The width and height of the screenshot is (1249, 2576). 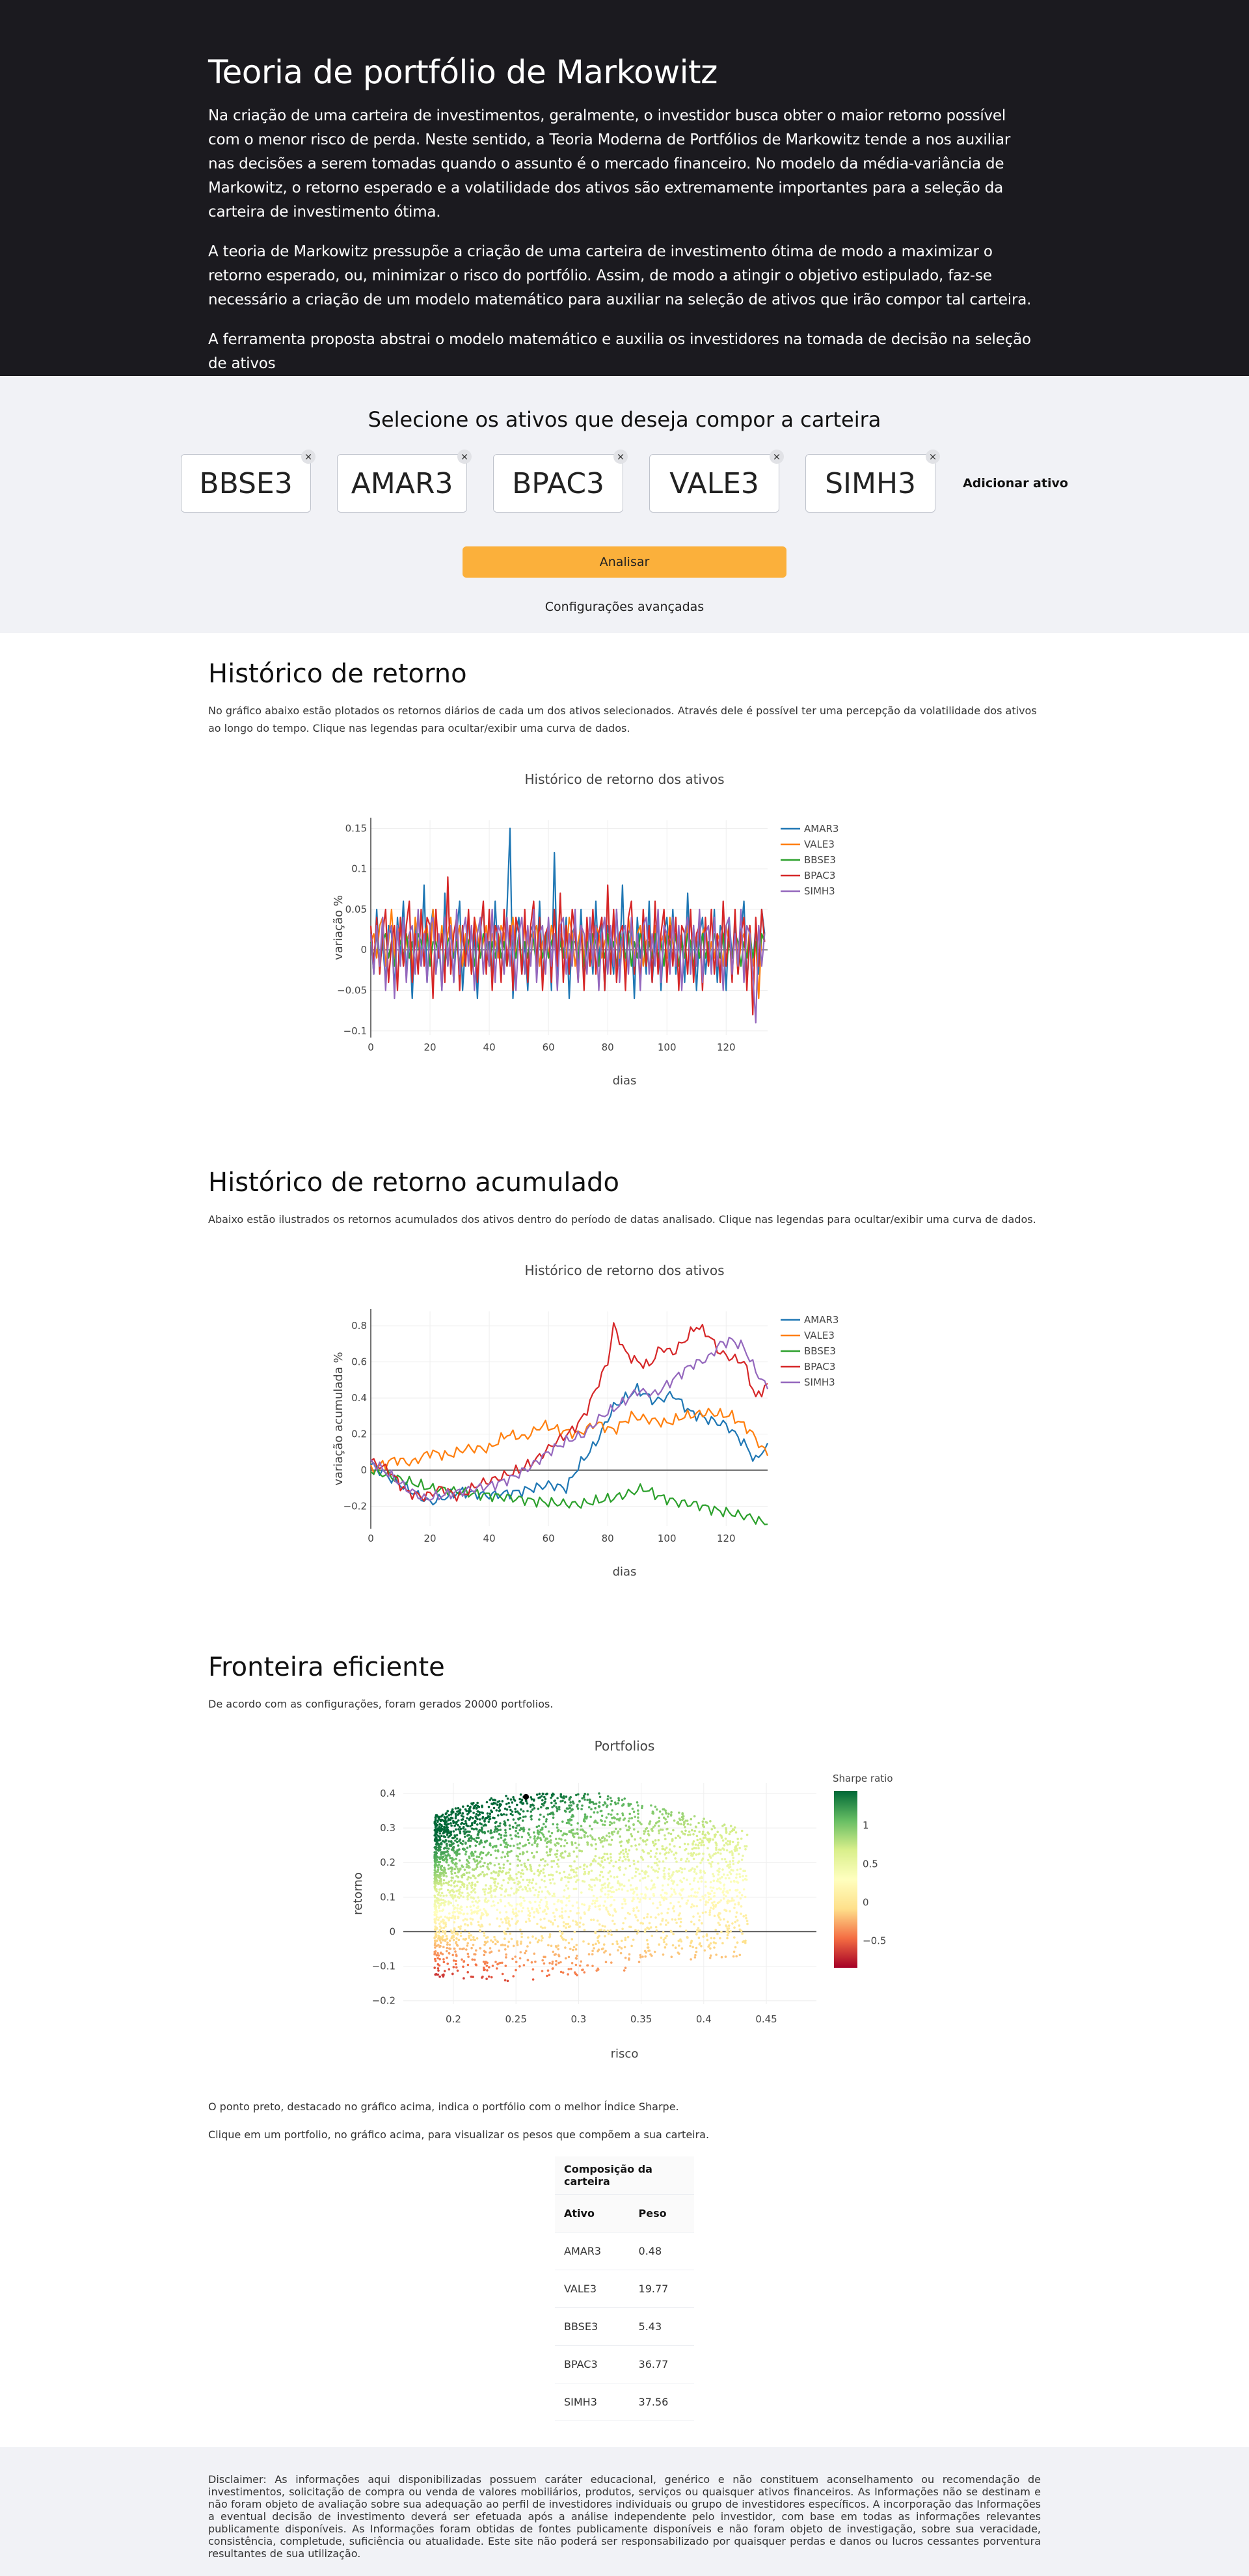 What do you see at coordinates (1015, 483) in the screenshot?
I see `add-asset-button: Adicionar ativo` at bounding box center [1015, 483].